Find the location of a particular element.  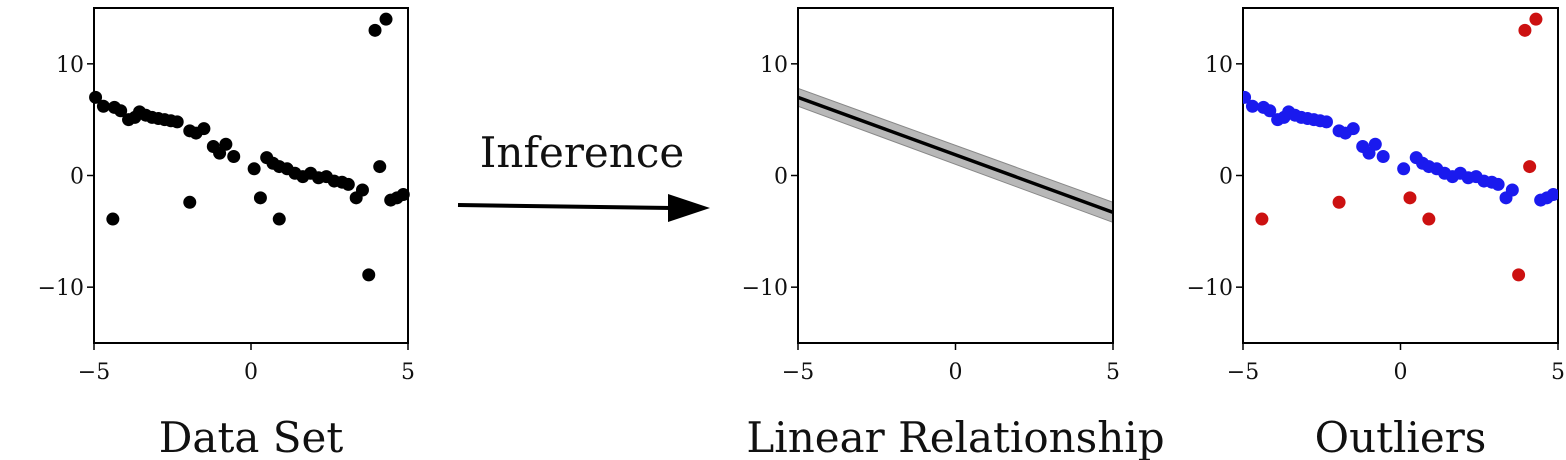

outliers-x-tick-label: −5 is located at coordinates (1243, 372).